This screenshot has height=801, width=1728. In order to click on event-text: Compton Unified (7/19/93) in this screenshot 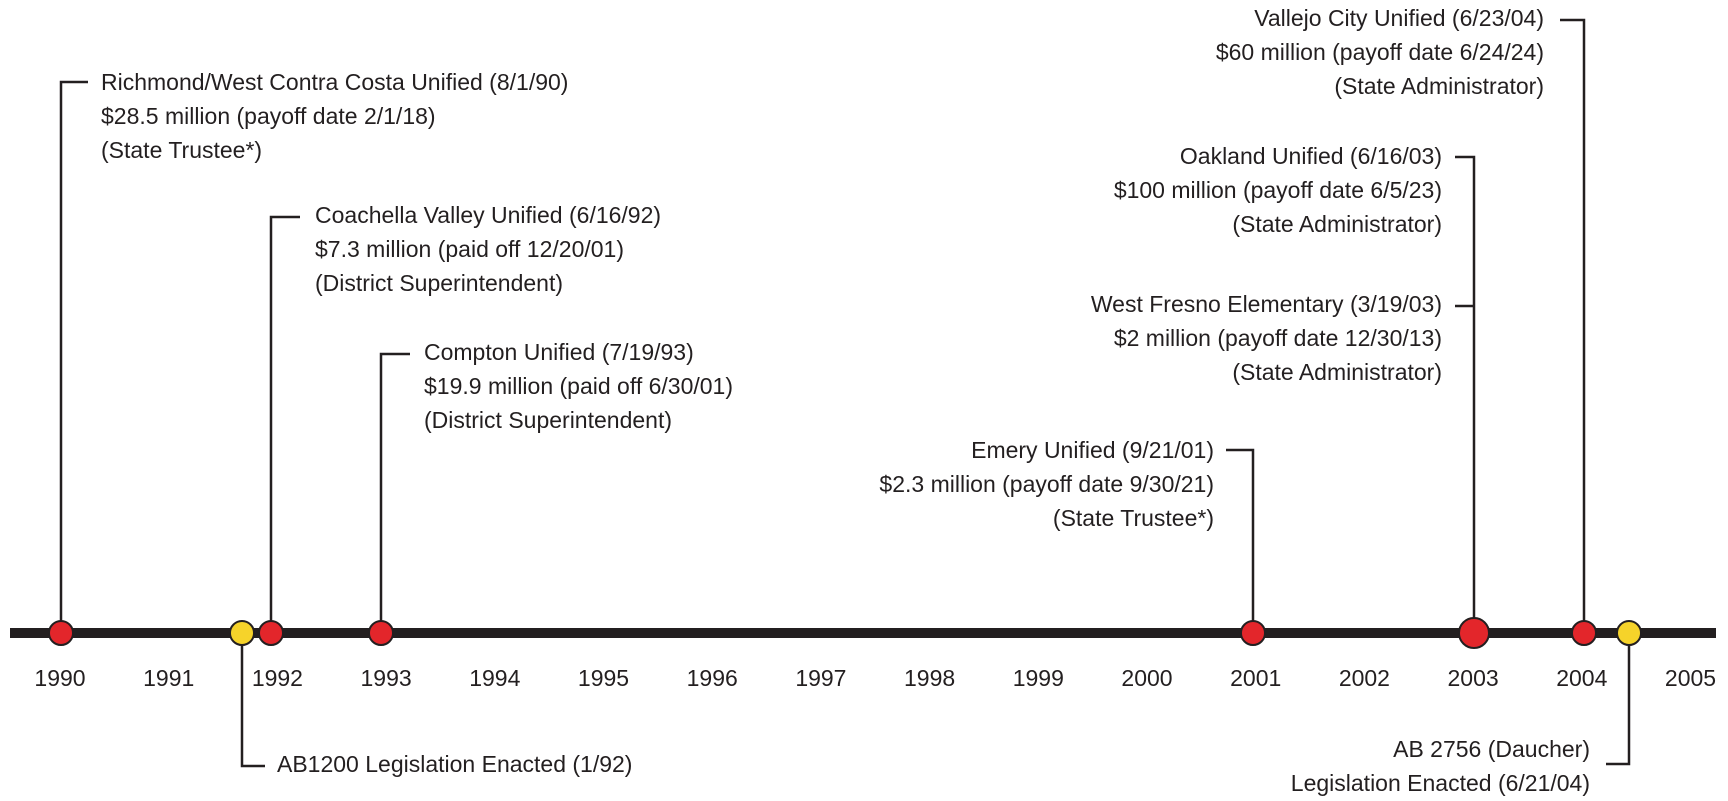, I will do `click(559, 352)`.